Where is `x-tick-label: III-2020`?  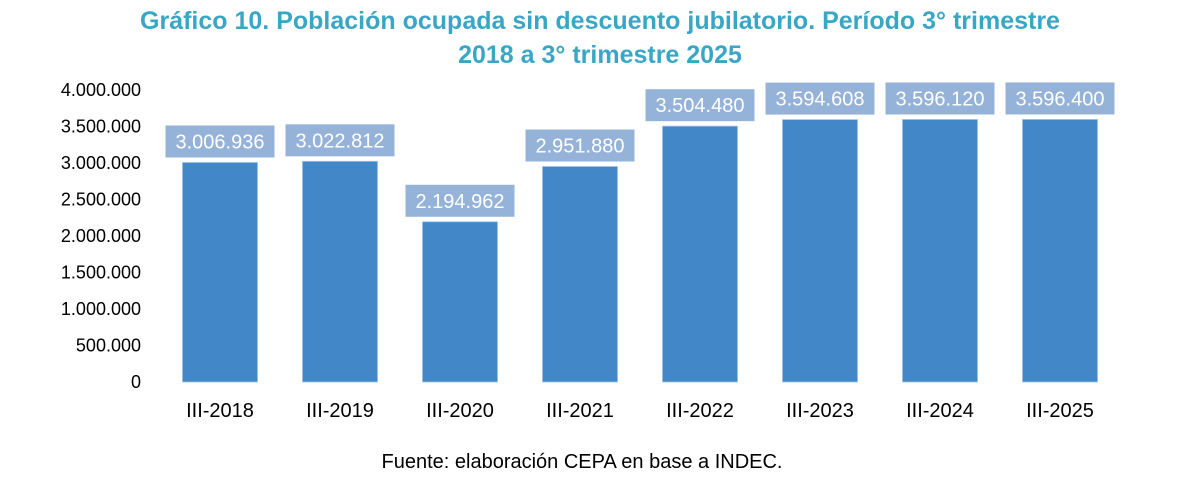
x-tick-label: III-2020 is located at coordinates (460, 411).